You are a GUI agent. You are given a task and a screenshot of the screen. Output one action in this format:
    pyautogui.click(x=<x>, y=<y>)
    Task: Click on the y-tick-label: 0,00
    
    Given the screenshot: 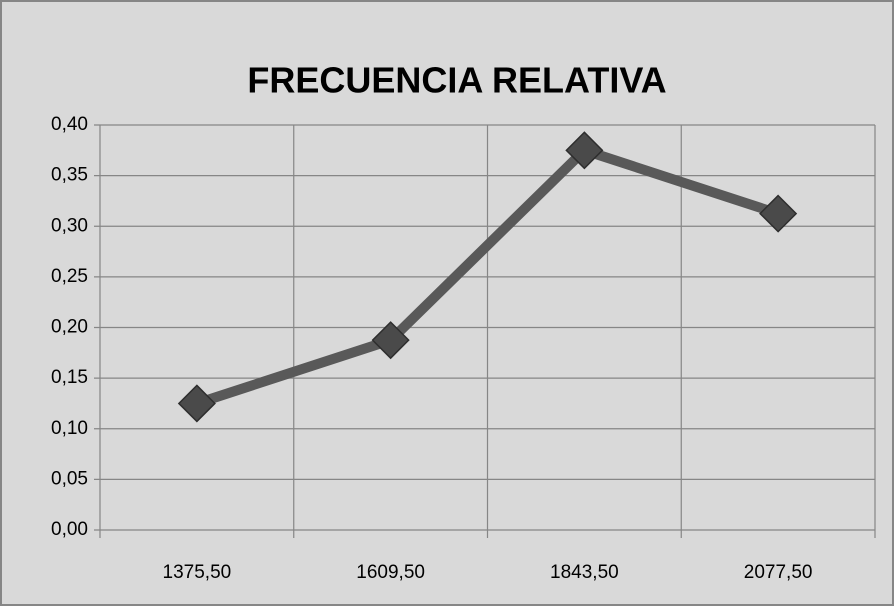 What is the action you would take?
    pyautogui.click(x=69, y=529)
    